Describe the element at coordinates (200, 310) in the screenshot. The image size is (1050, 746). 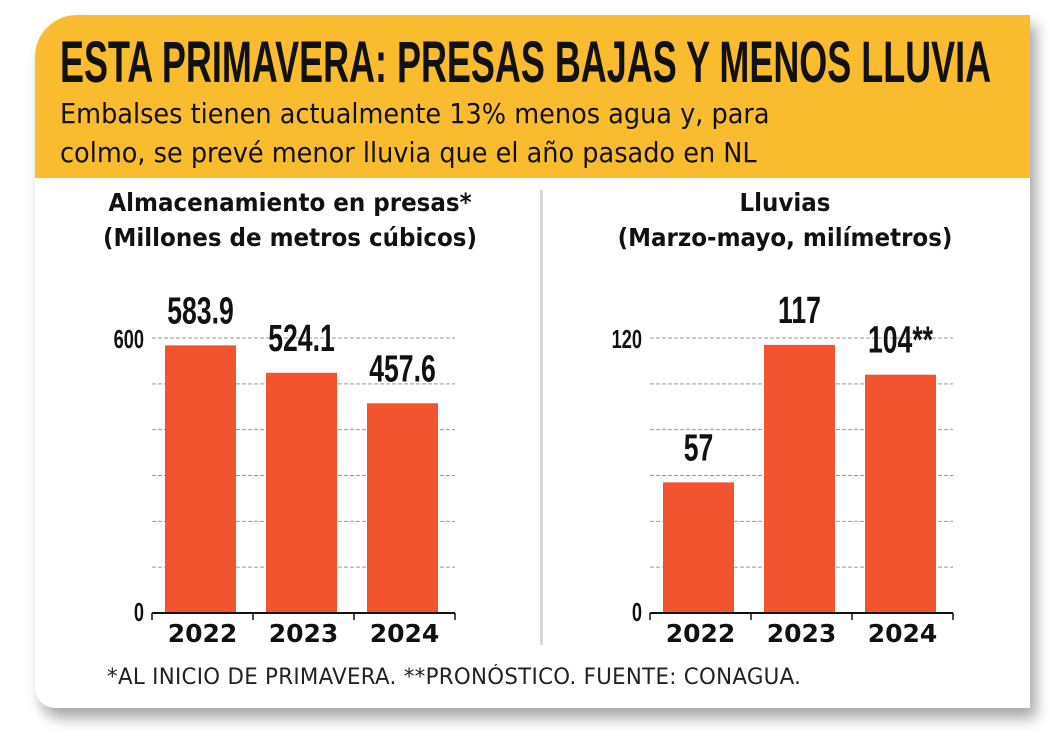
I see `storage-value-label: 583.9` at that location.